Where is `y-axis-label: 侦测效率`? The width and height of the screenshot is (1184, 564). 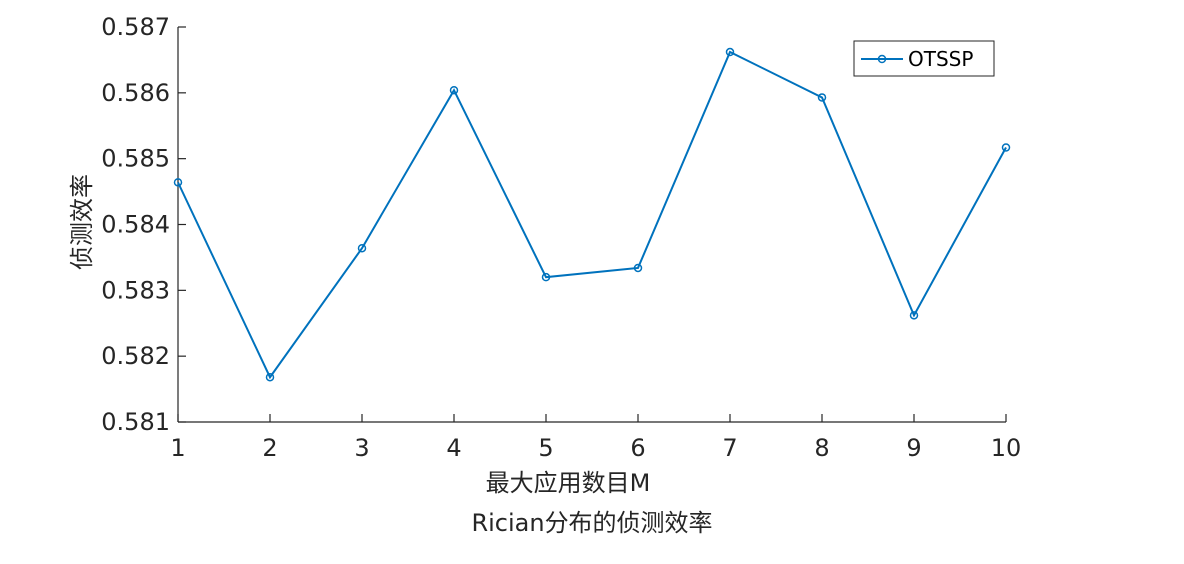 y-axis-label: 侦测效率 is located at coordinates (82, 222).